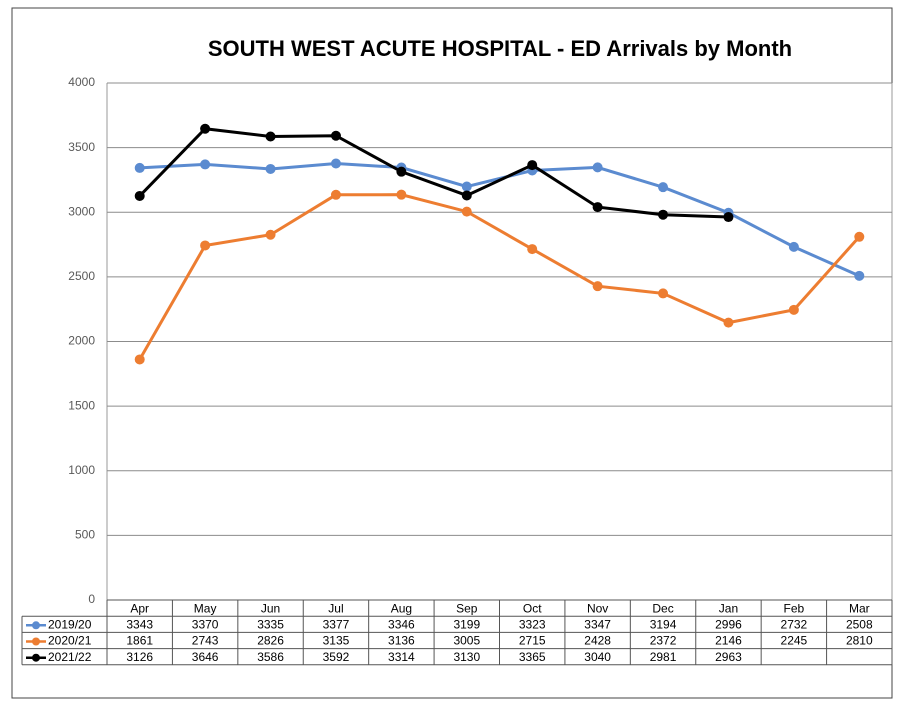 The image size is (903, 705). What do you see at coordinates (81, 276) in the screenshot?
I see `y-tick-label: 2500` at bounding box center [81, 276].